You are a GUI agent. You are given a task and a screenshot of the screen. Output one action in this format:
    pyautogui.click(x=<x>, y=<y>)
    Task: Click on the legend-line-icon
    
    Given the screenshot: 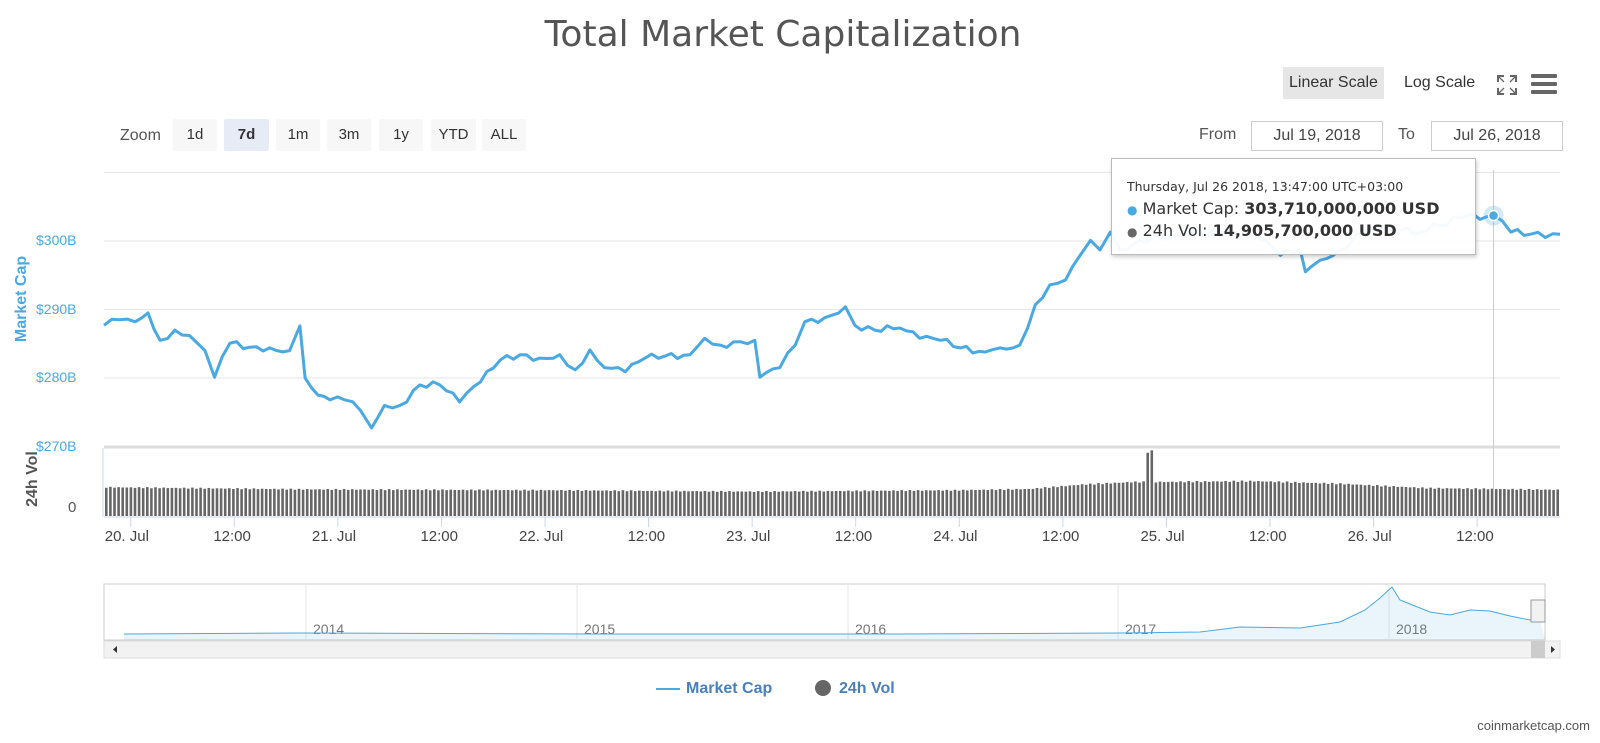 What is the action you would take?
    pyautogui.click(x=668, y=688)
    